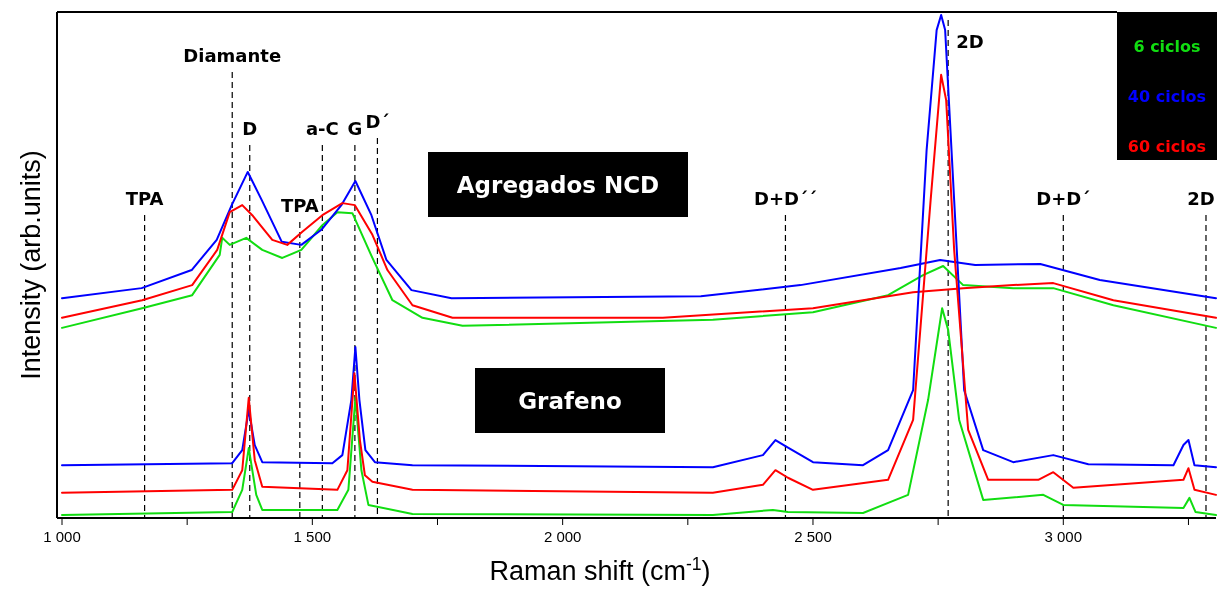  What do you see at coordinates (600, 570) in the screenshot?
I see `x-axis-title: Raman shift (cm$^{-1}$)` at bounding box center [600, 570].